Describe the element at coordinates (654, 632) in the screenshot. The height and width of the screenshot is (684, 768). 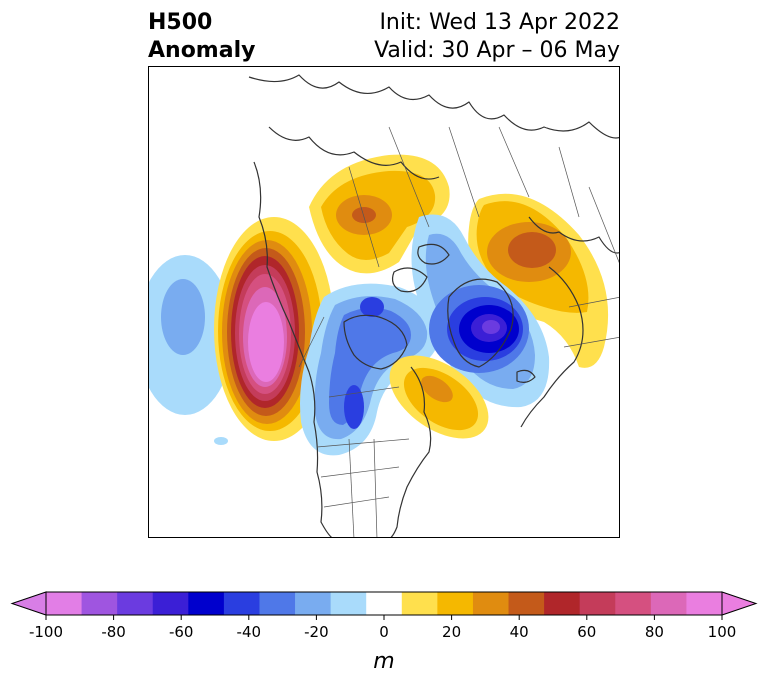
I see `colorbar-tick-label: 80` at that location.